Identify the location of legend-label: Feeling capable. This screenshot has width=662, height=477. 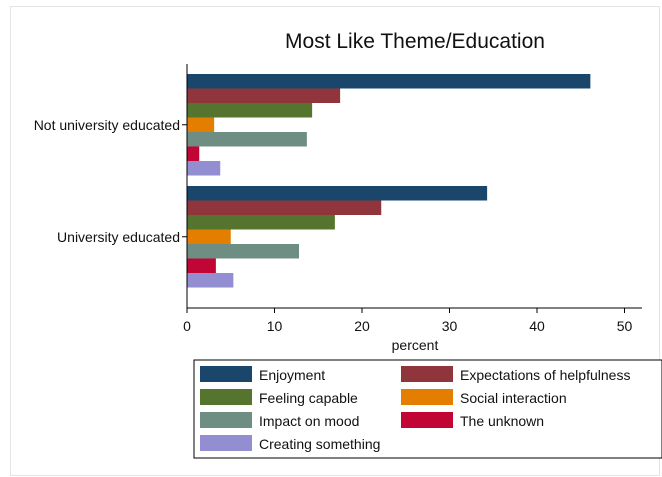
(308, 398).